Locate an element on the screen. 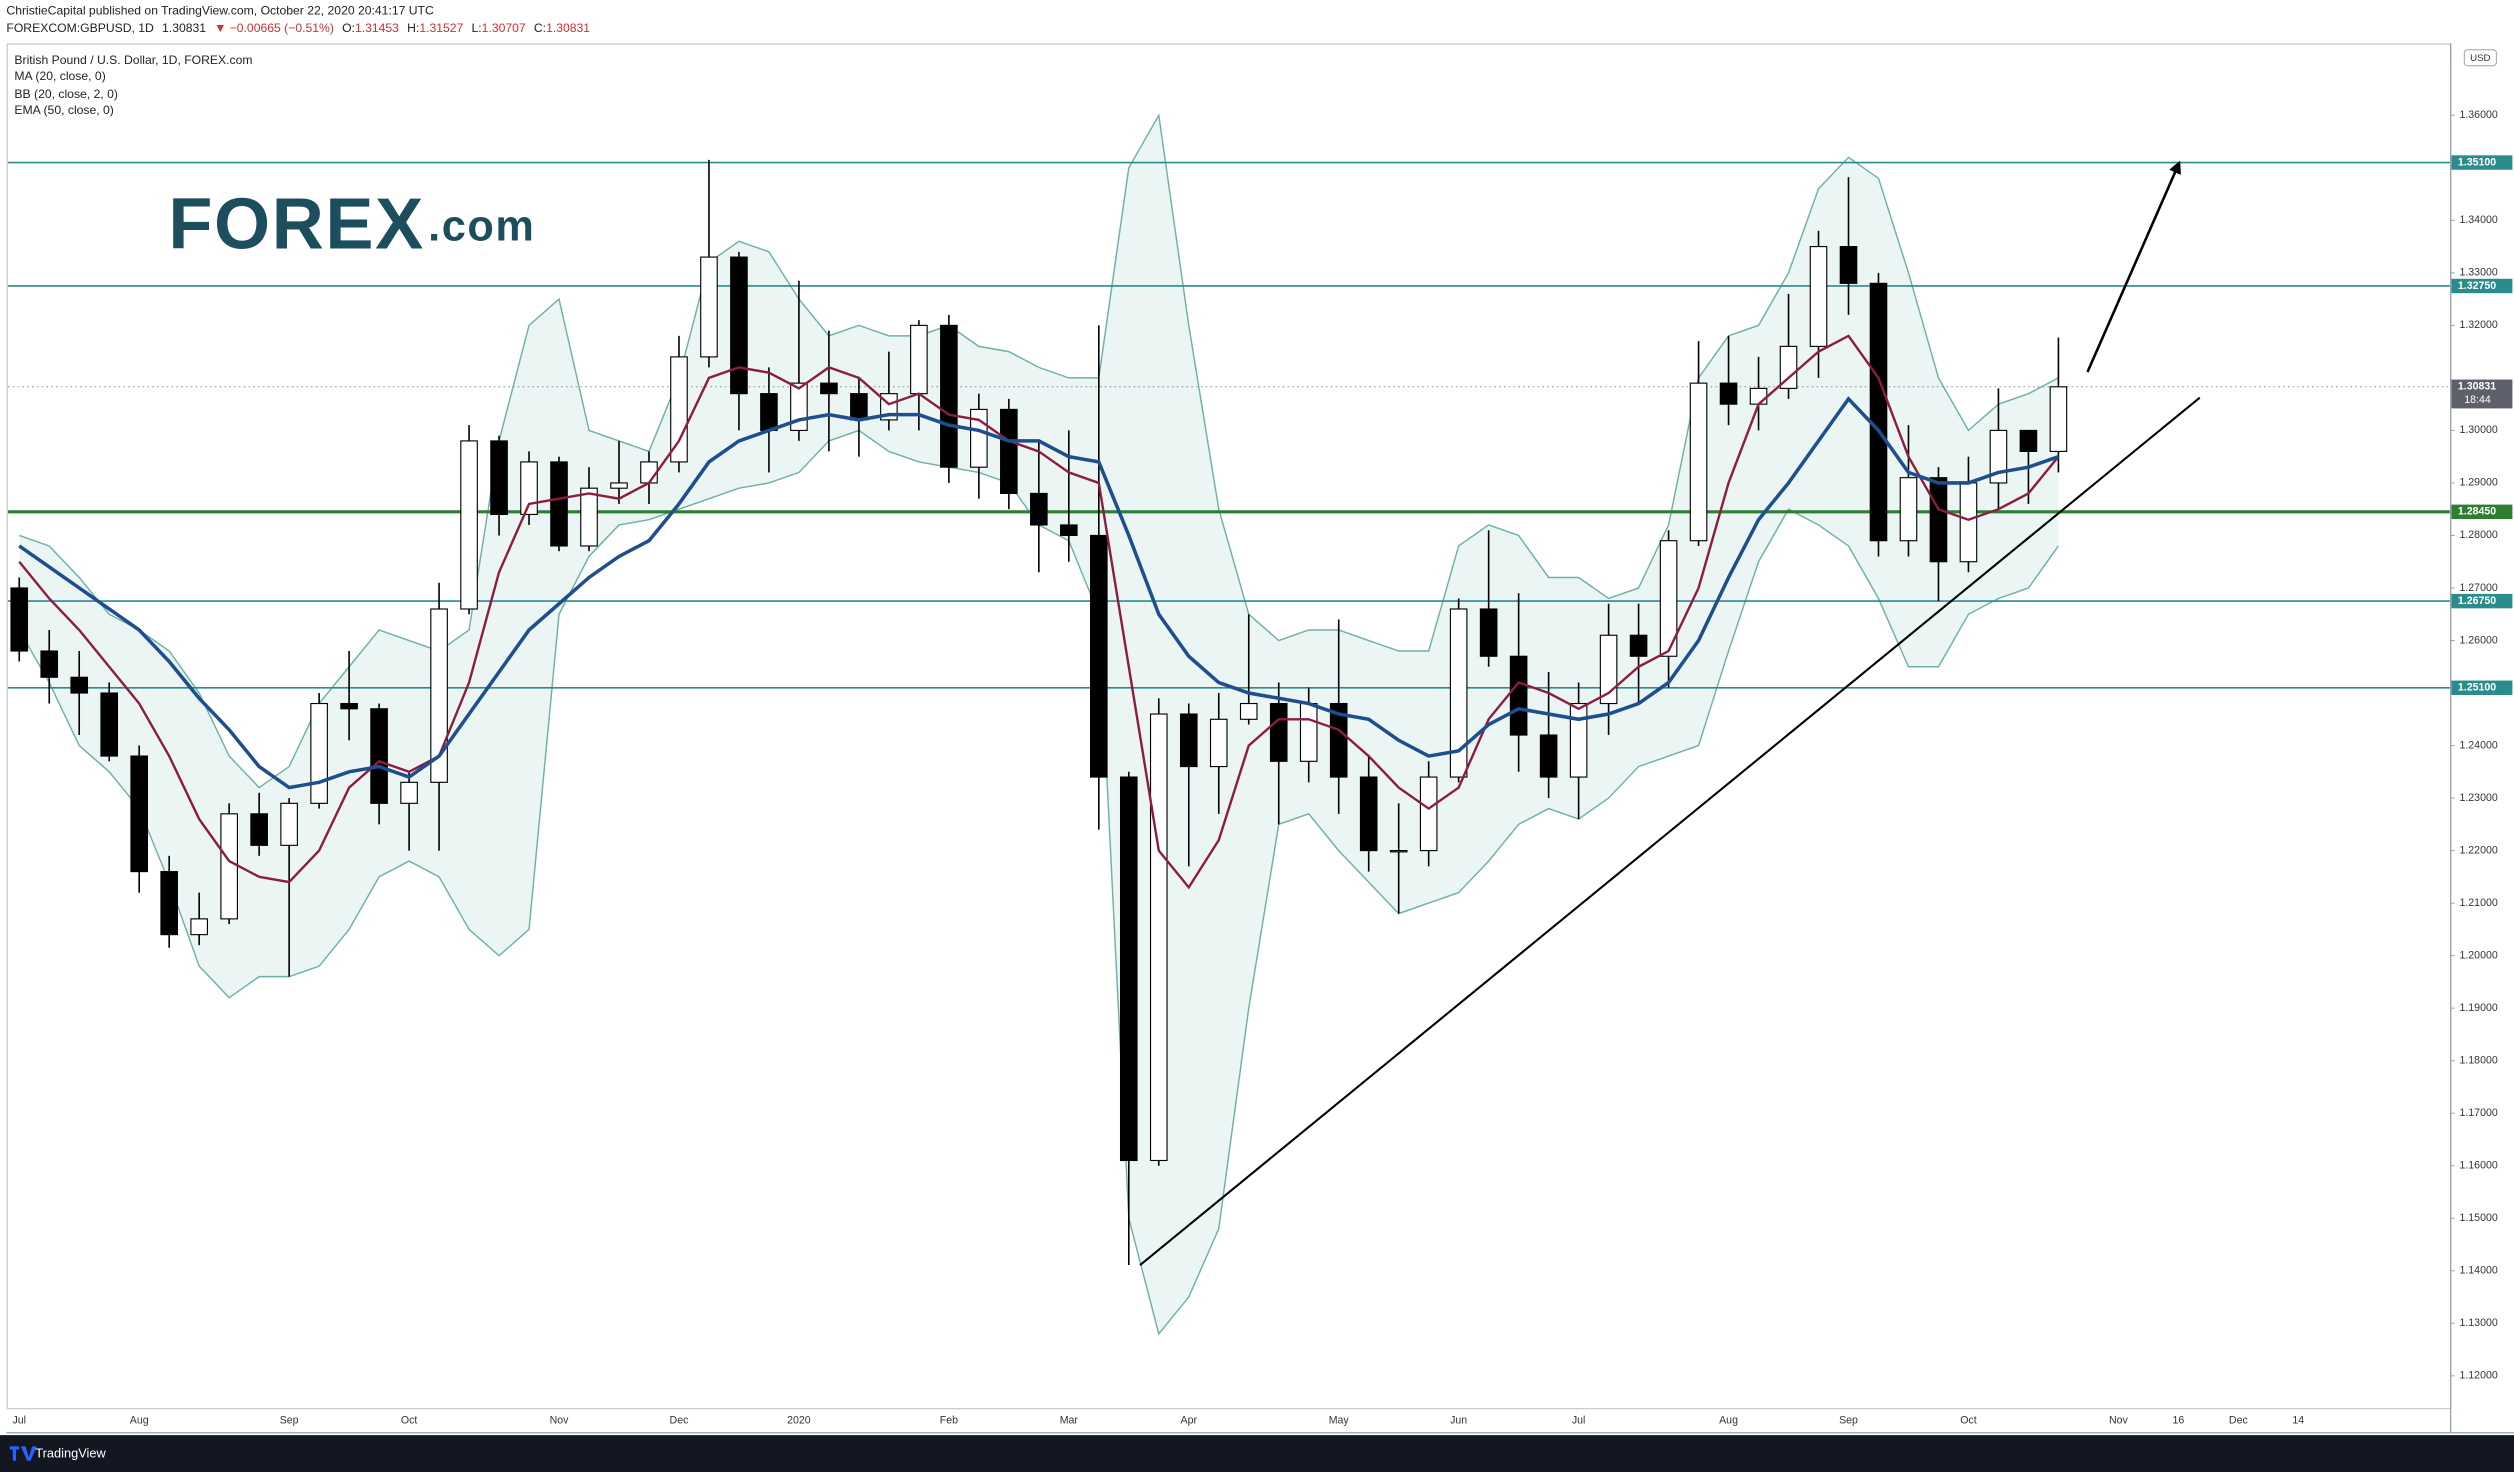 The height and width of the screenshot is (1472, 2514). ohlc-label: O: is located at coordinates (348, 28).